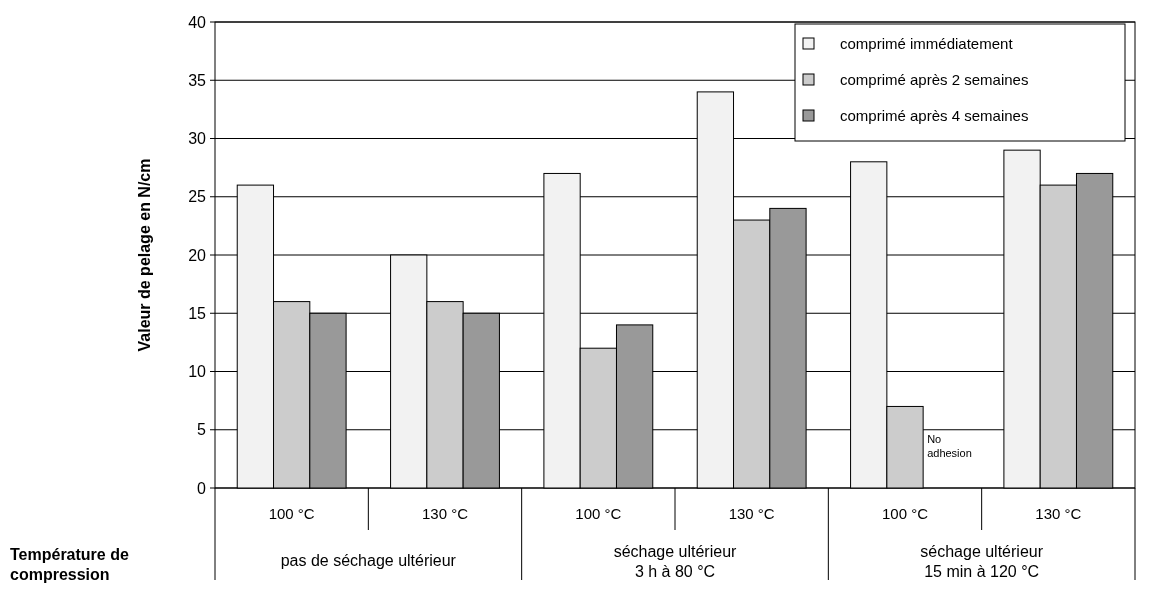  Describe the element at coordinates (675, 561) in the screenshot. I see `text: séchage ultérieur 3 h à 80 °C` at that location.